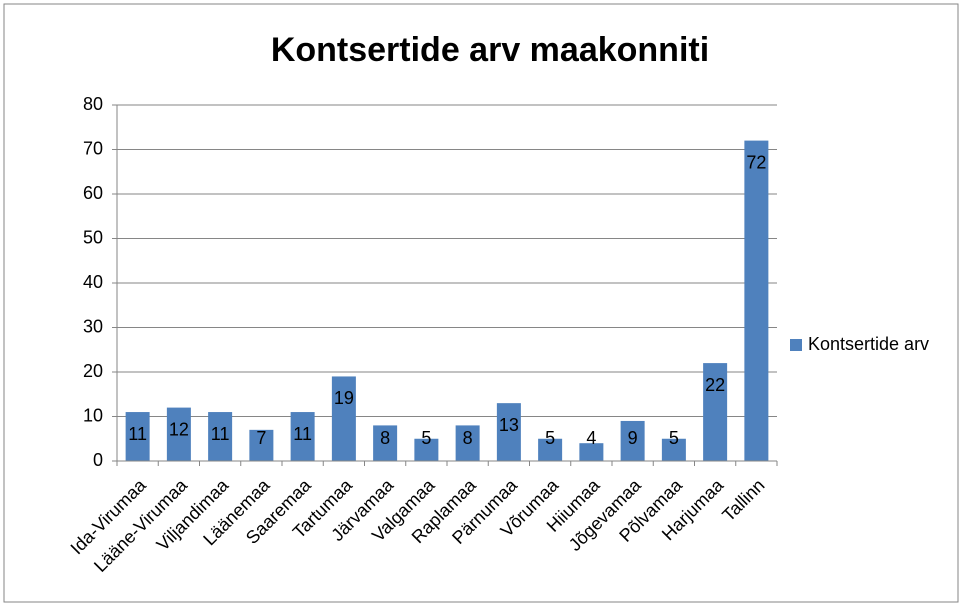  What do you see at coordinates (93, 148) in the screenshot?
I see `y-tick-label: 70` at bounding box center [93, 148].